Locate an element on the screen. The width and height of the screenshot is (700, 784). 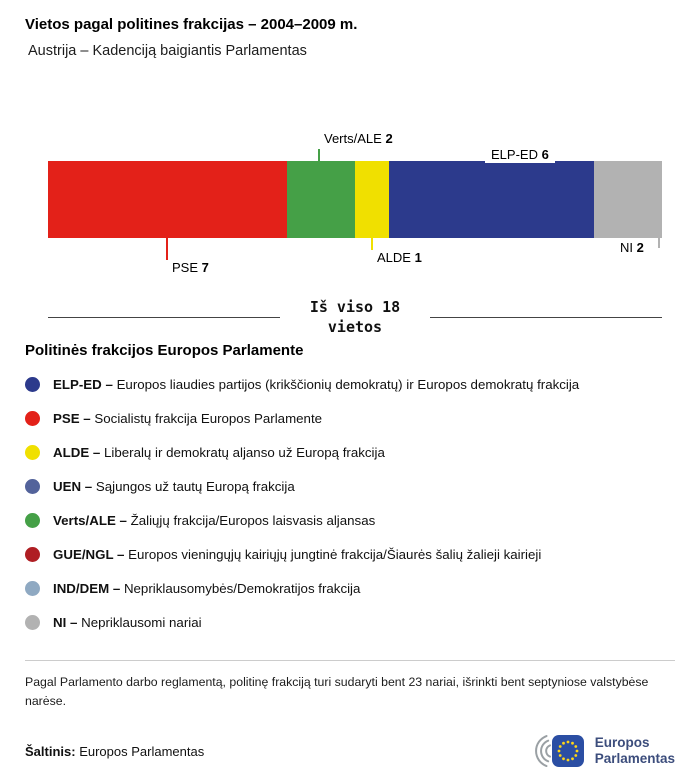
bar-label-elp-ed: ELP-ED 6 is located at coordinates (520, 154).